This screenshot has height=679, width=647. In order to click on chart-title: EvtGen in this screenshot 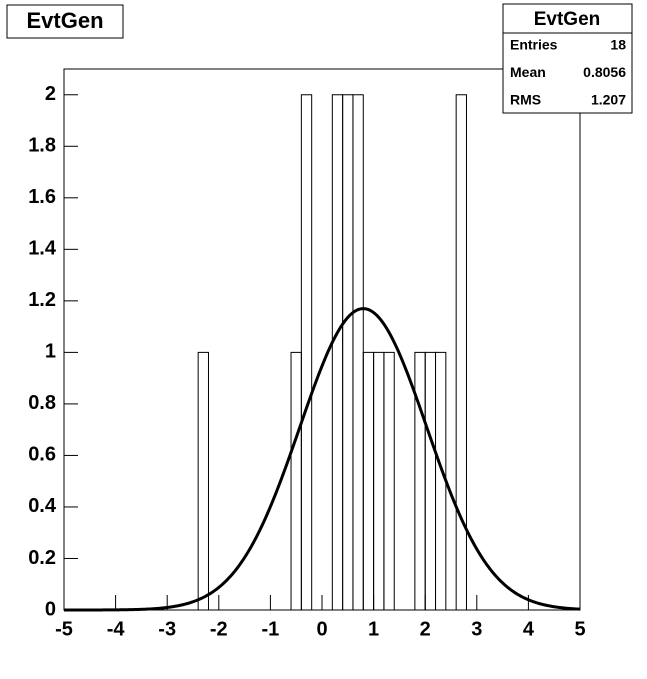, I will do `click(64, 20)`.